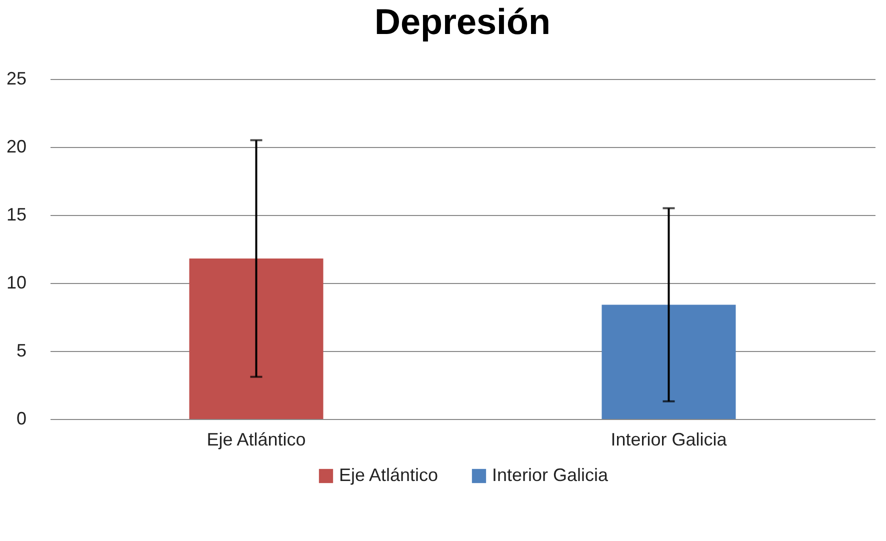  Describe the element at coordinates (462, 21) in the screenshot. I see `chart-title: Depresión` at that location.